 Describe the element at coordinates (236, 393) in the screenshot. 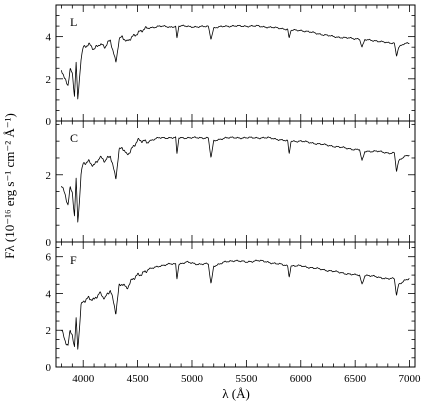

I see `x-axis-title: λ (Å)` at that location.